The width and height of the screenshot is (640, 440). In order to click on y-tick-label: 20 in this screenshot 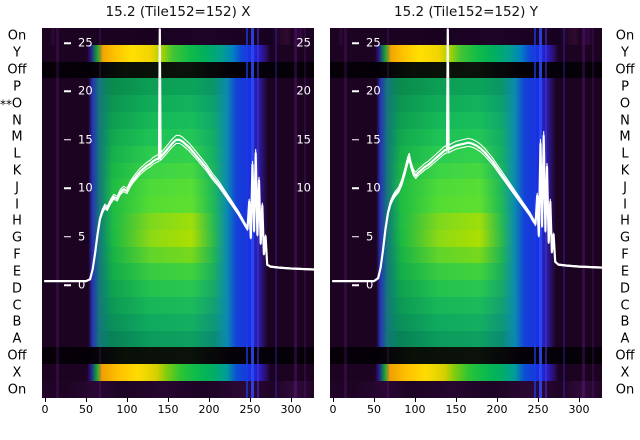, I will do `click(78, 90)`.